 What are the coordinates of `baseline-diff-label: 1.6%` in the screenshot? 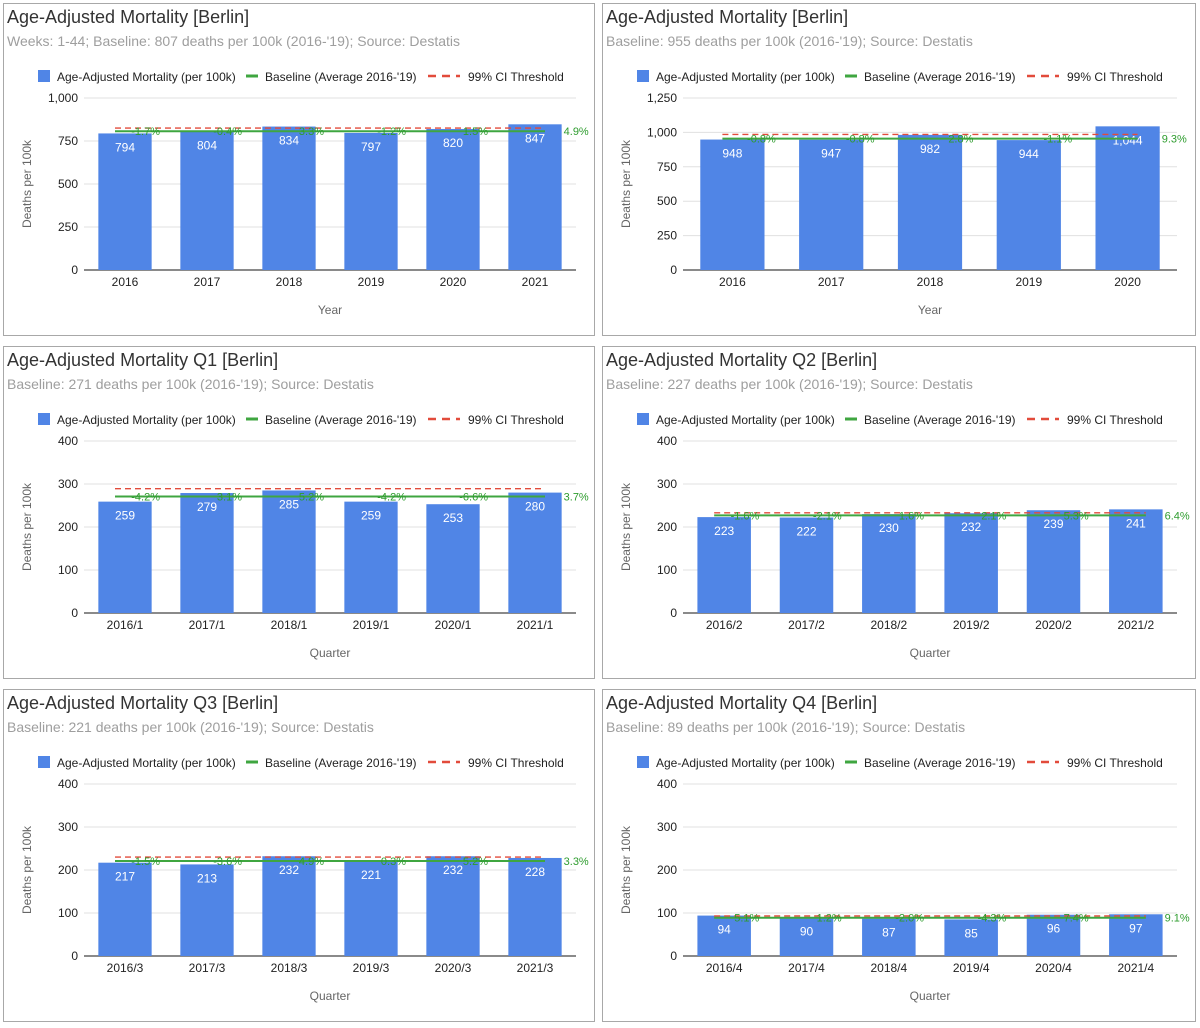 It's located at (911, 516).